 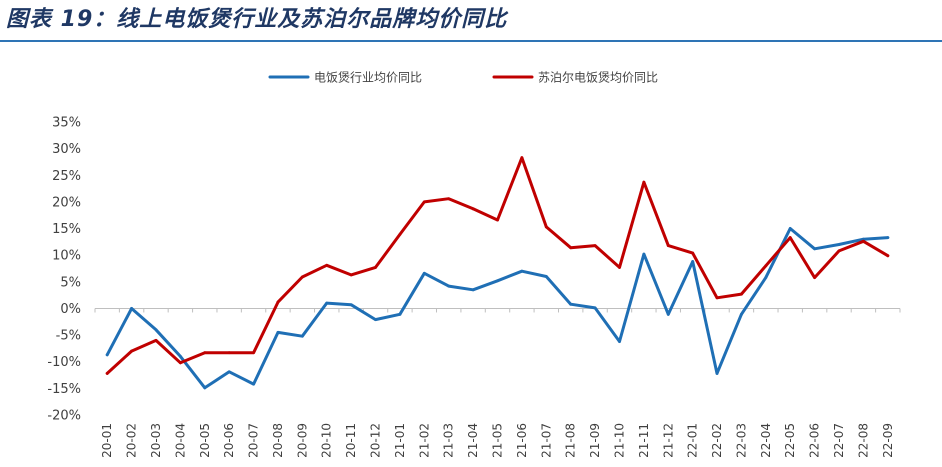 What do you see at coordinates (693, 440) in the screenshot?
I see `x-tick-label: 22-01` at bounding box center [693, 440].